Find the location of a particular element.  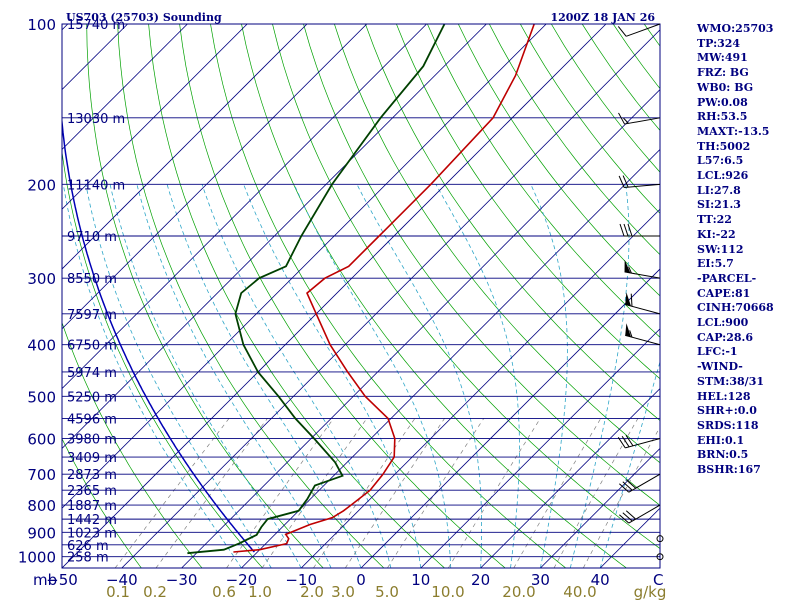

index-line: SW:112 is located at coordinates (720, 249).